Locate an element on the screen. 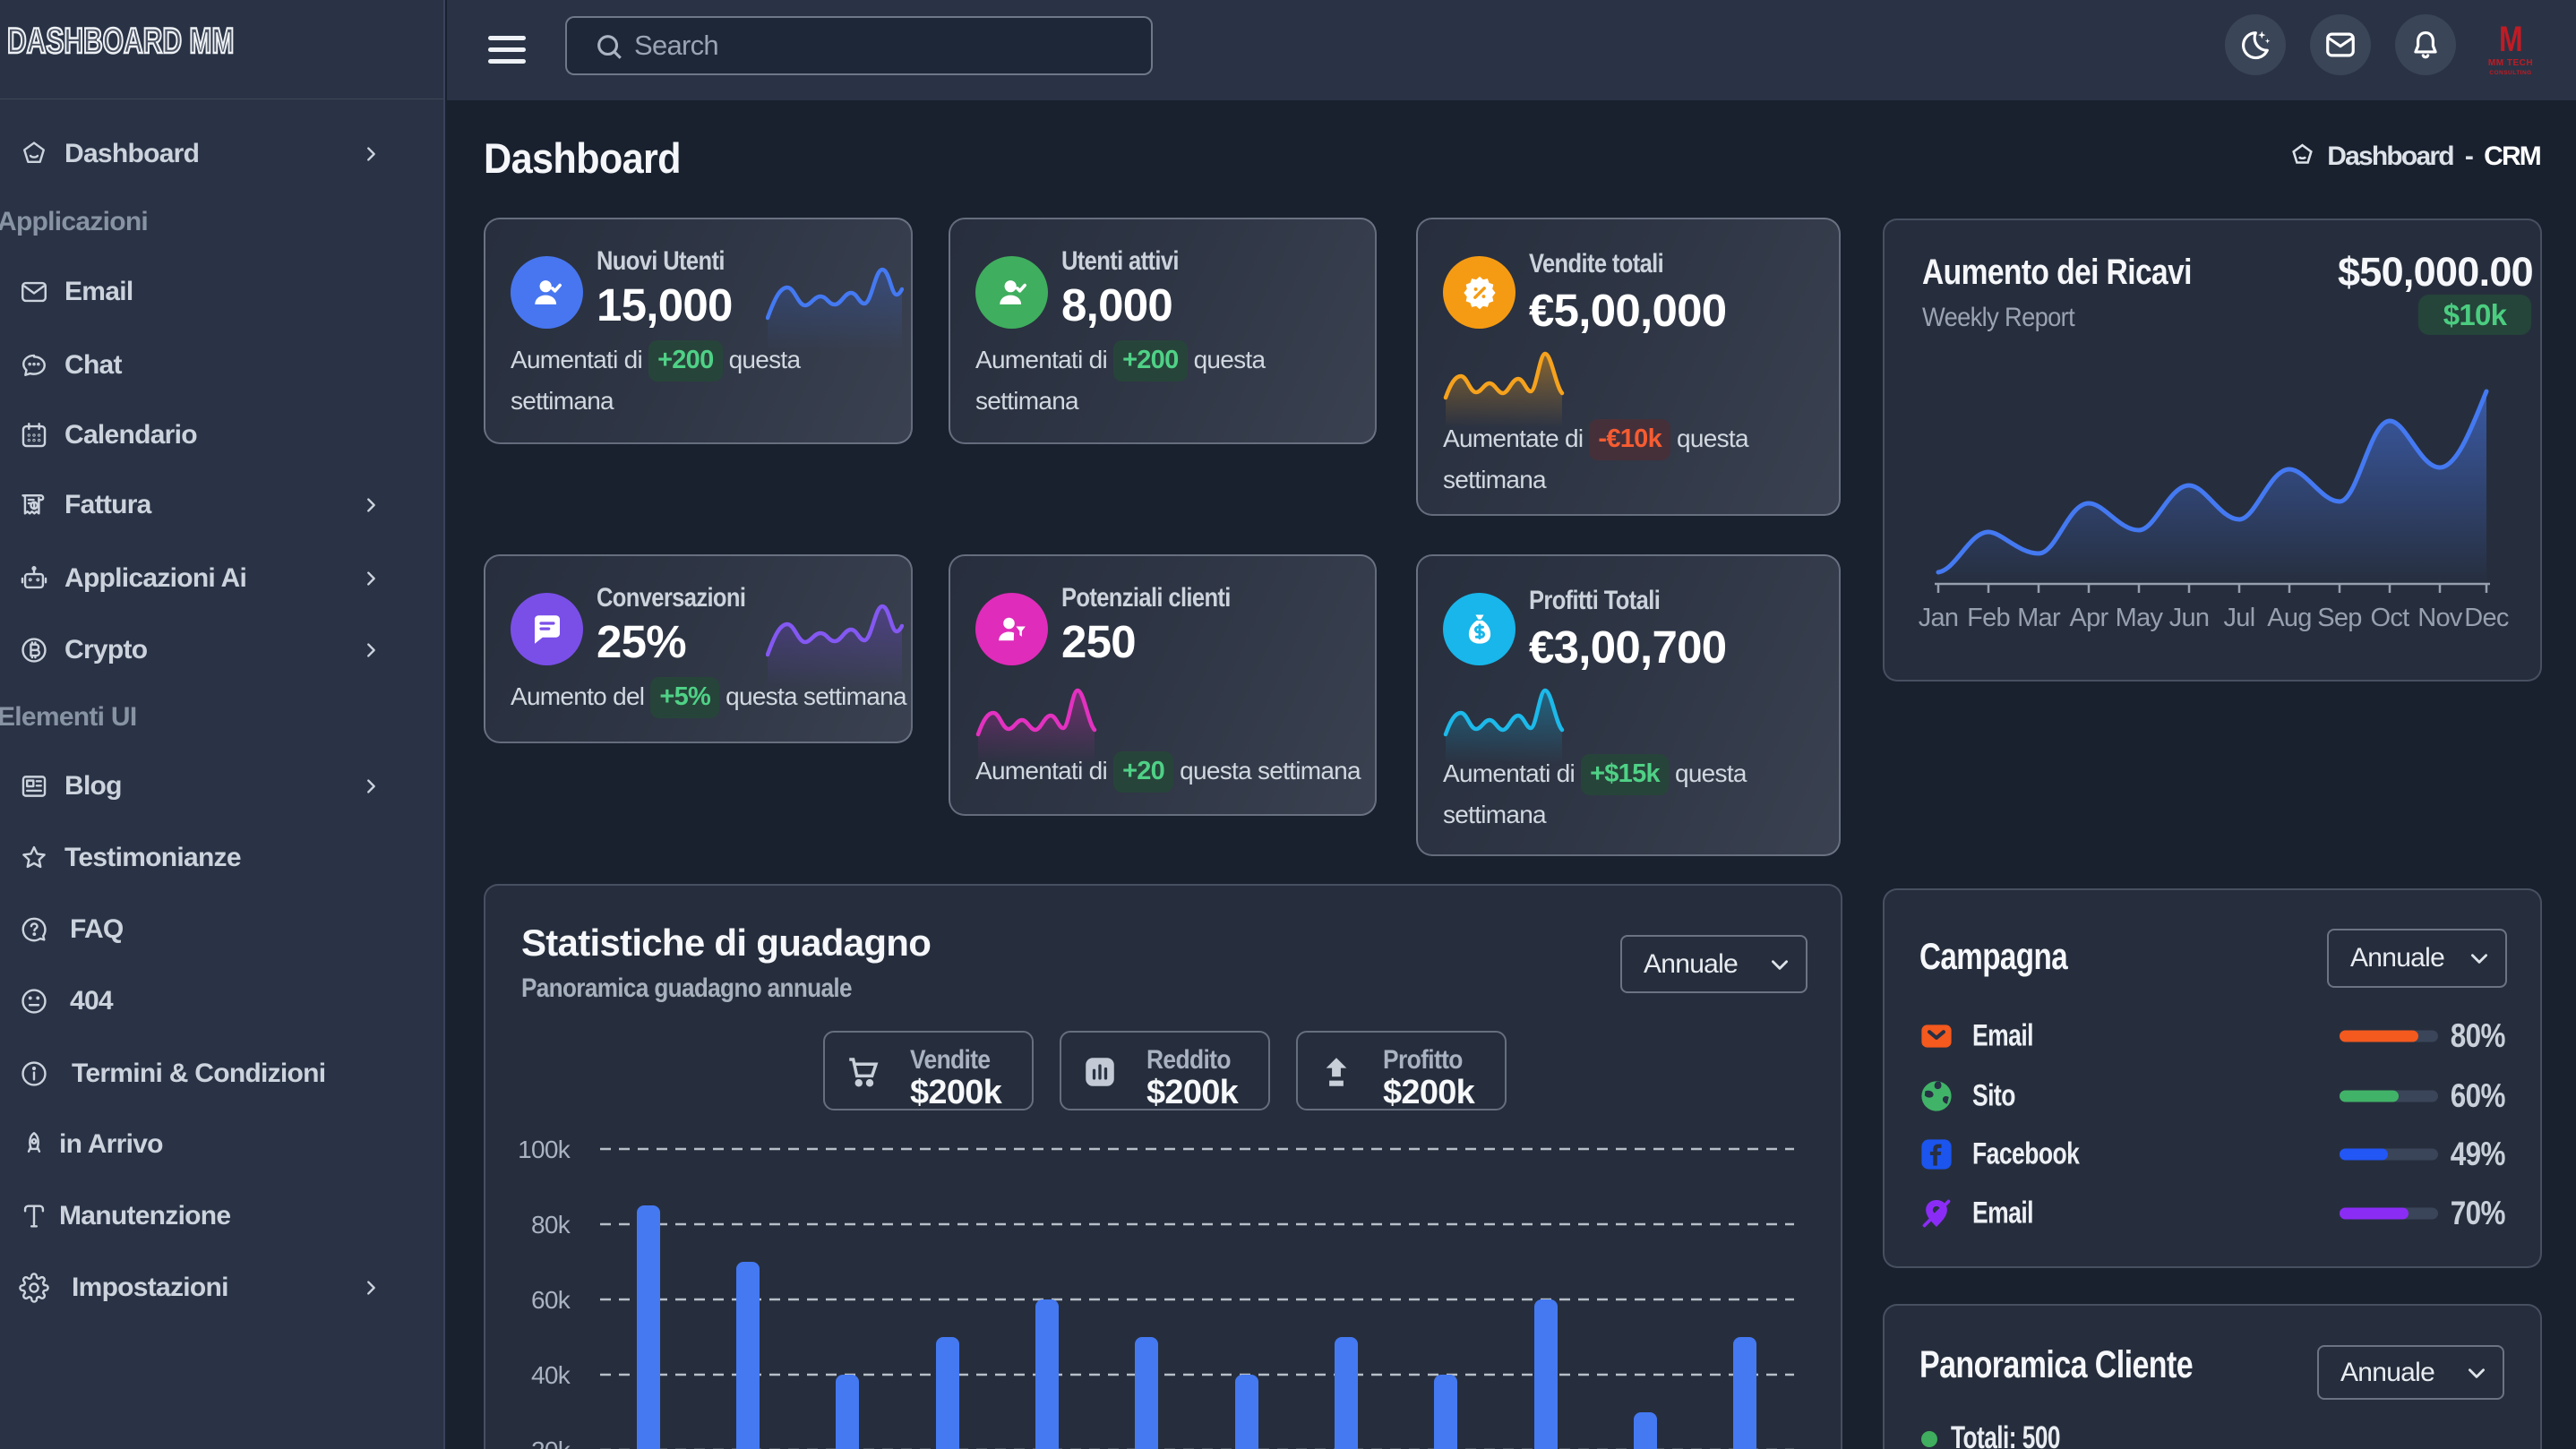  svg-text: 20k is located at coordinates (551, 1442).